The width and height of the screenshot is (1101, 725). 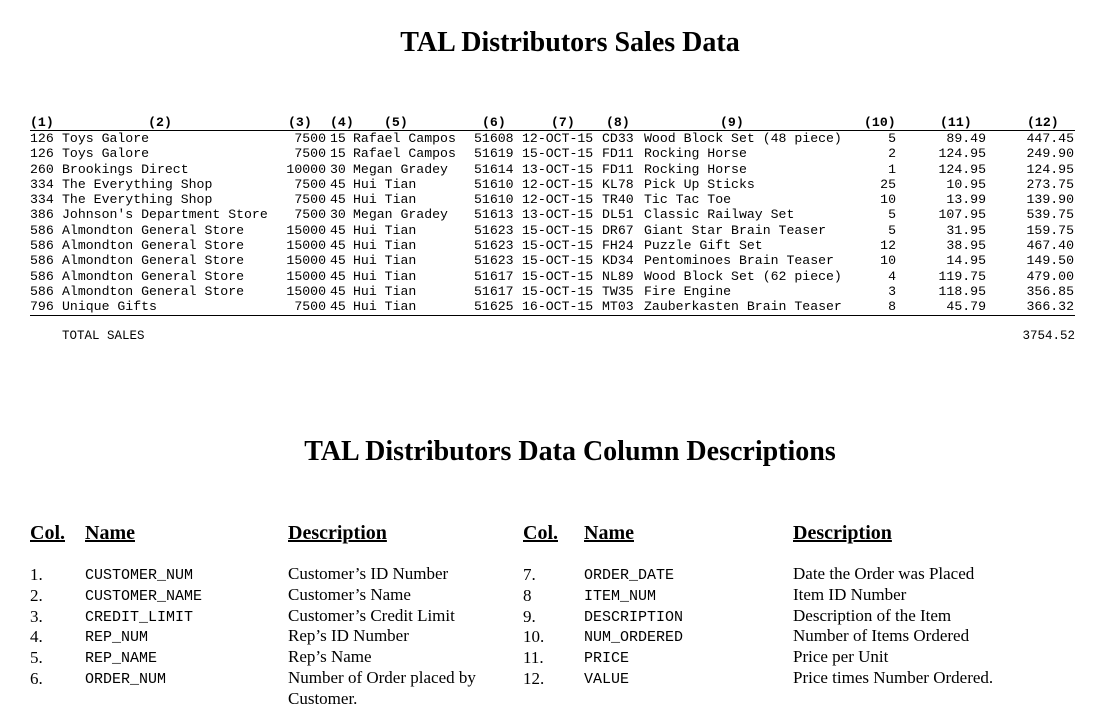 I want to click on cell-description: Tic Tac Toe, so click(x=688, y=200).